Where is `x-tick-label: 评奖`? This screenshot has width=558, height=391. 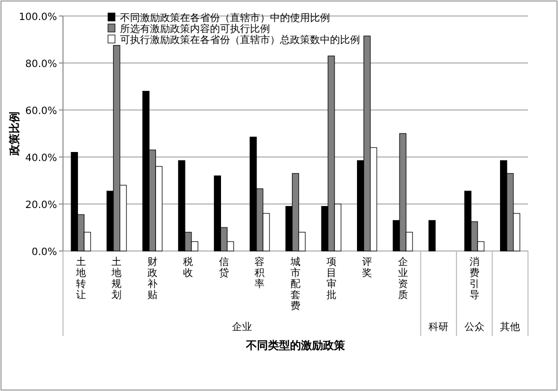
x-tick-label: 评奖 is located at coordinates (367, 267).